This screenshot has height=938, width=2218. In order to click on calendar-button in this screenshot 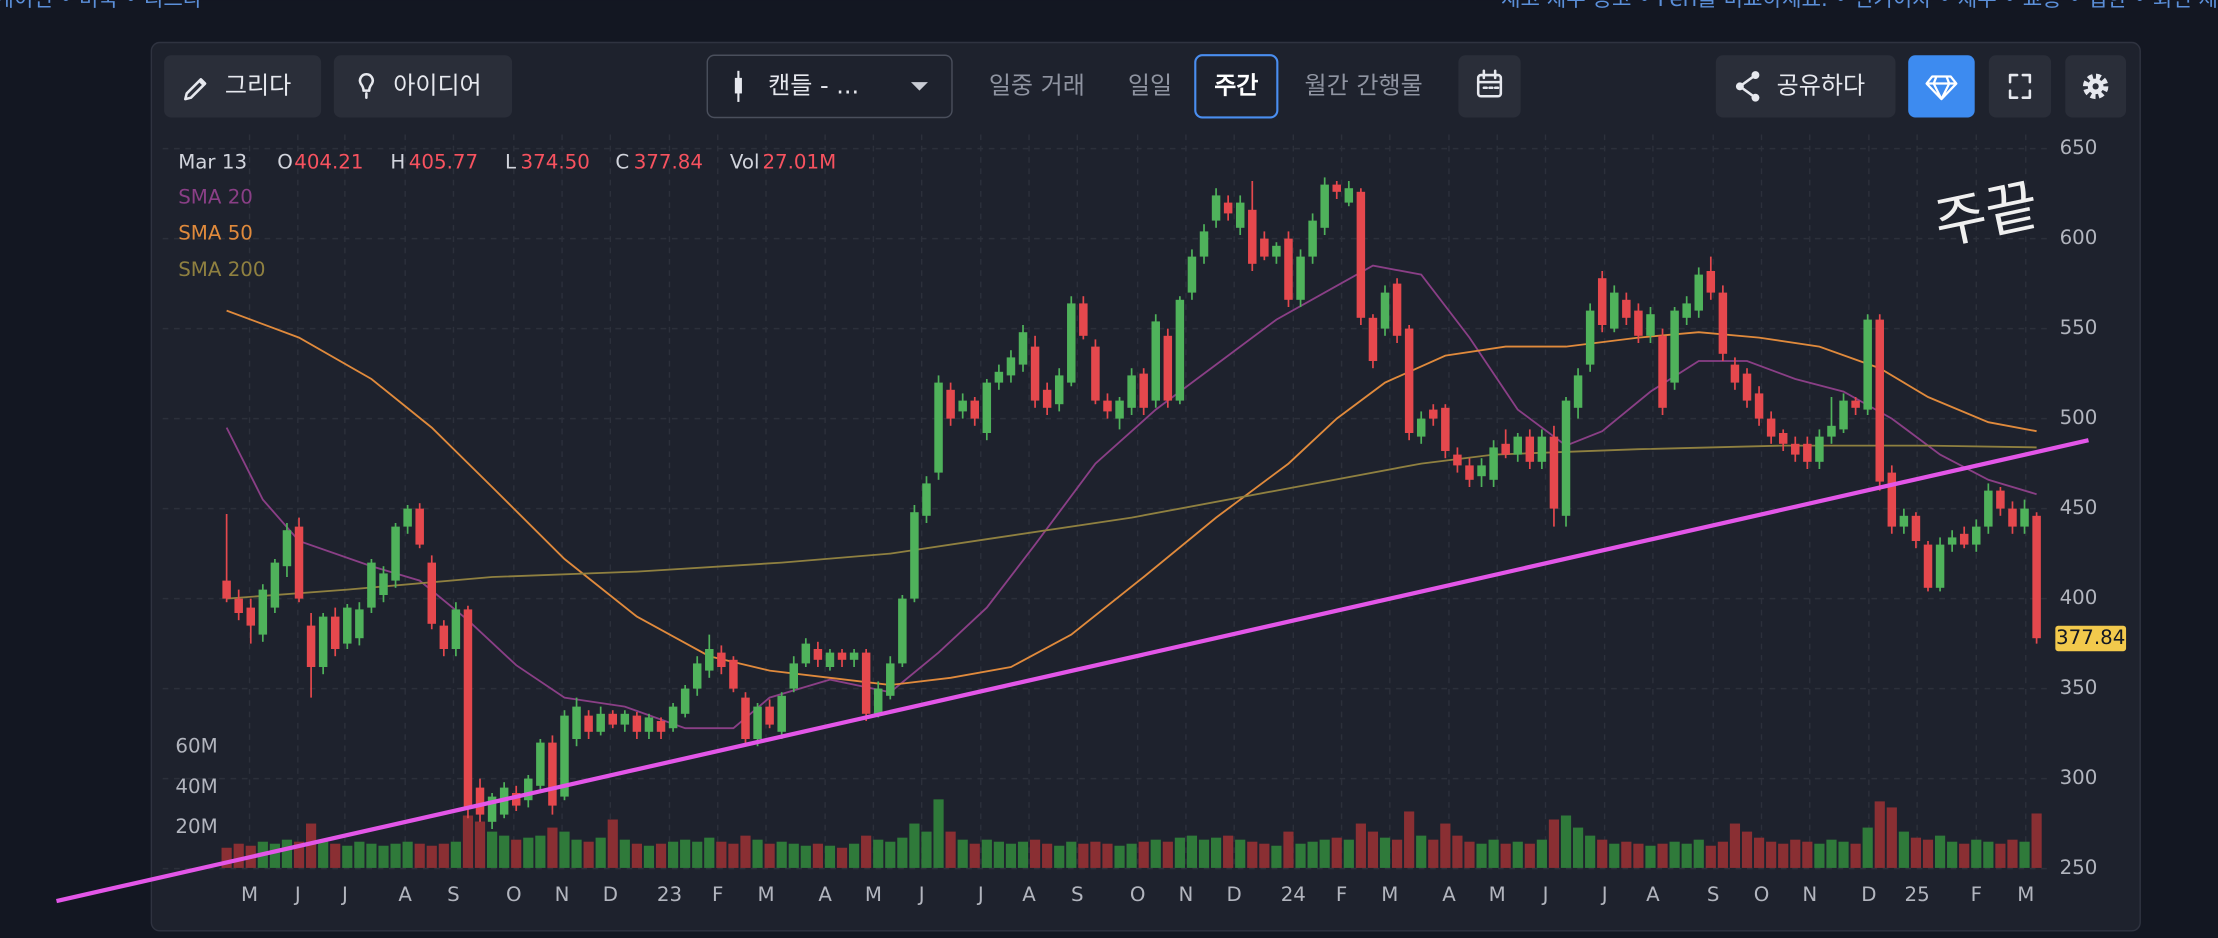, I will do `click(1489, 86)`.